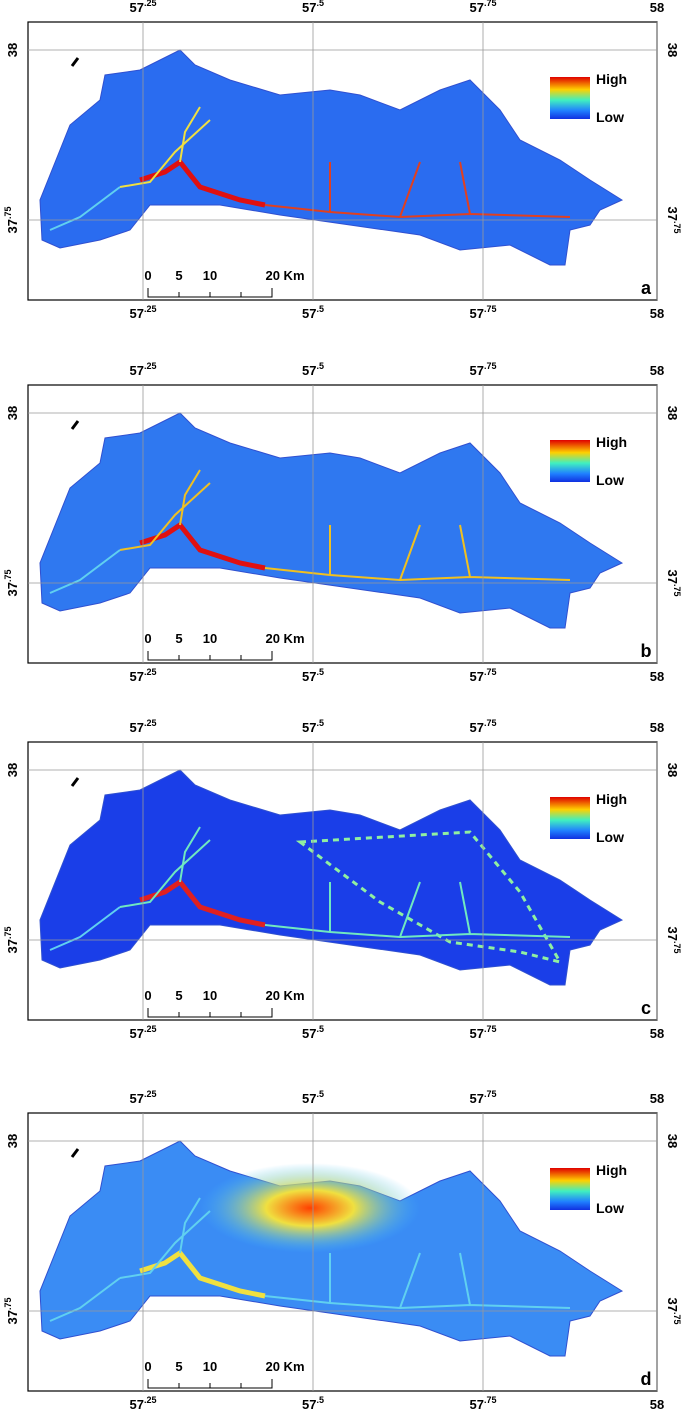  Describe the element at coordinates (429, 897) in the screenshot. I see `highlands` at that location.